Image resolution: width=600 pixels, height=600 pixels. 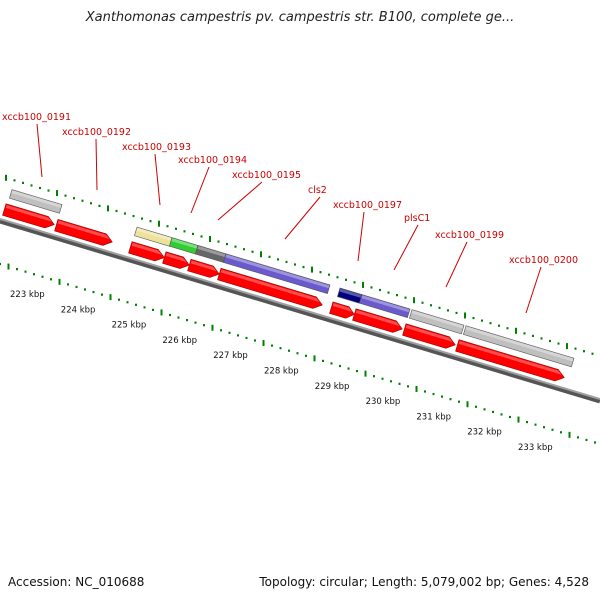 What do you see at coordinates (417, 218) in the screenshot?
I see `gene-label: plsC1` at bounding box center [417, 218].